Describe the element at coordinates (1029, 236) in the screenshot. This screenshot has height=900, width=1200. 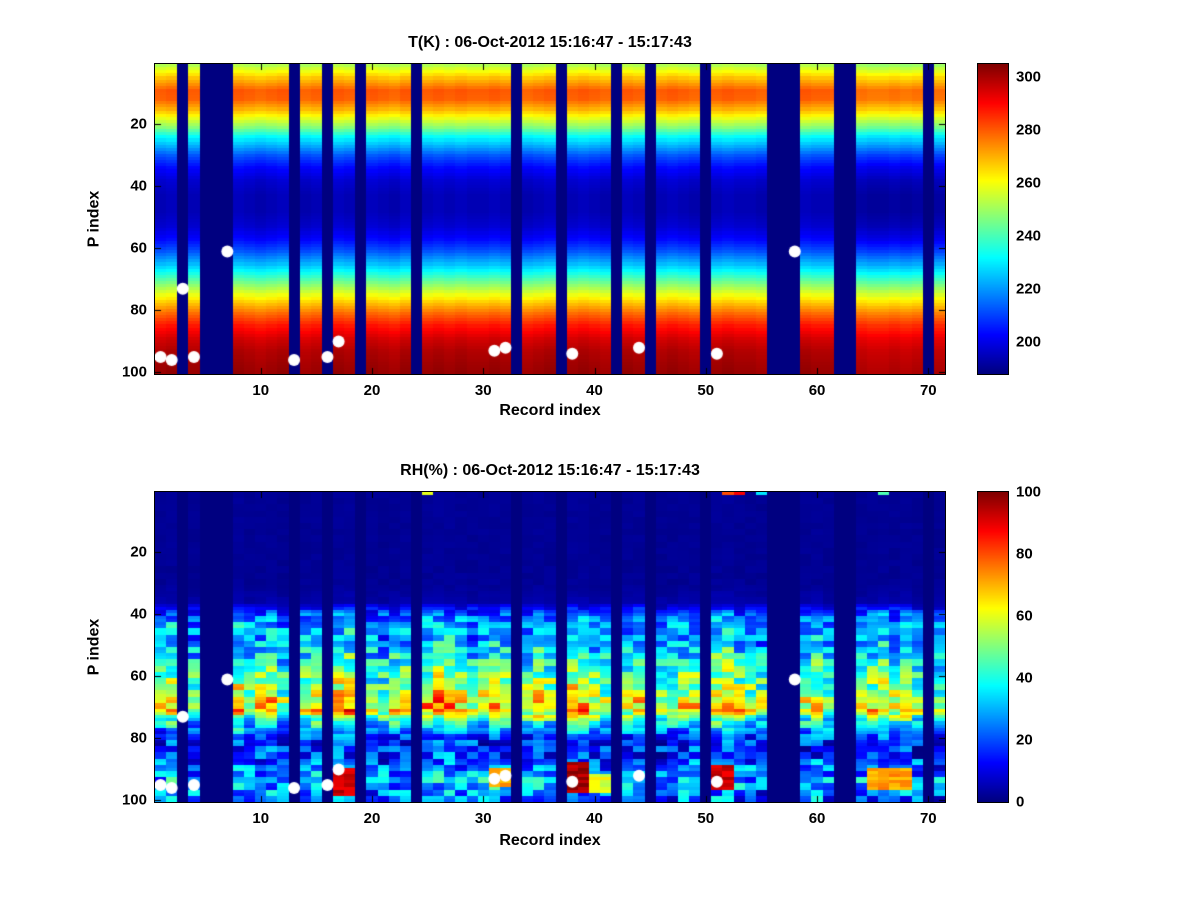
I see `tick-label: 240` at that location.